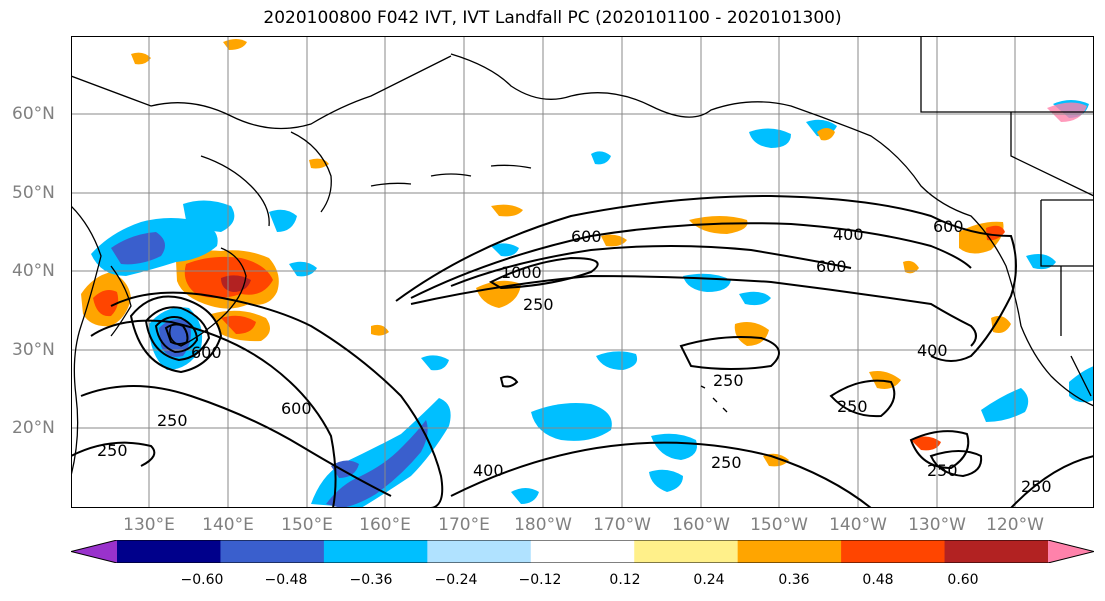 The height and width of the screenshot is (601, 1105). I want to click on coast-kamchatka, so click(311, 172).